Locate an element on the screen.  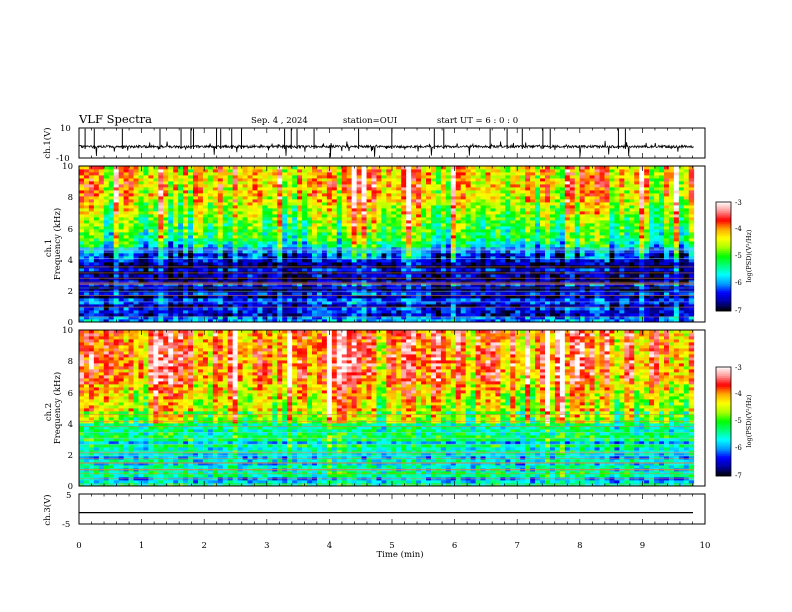
start-time-label: start UT = 6 : 0 : 0 is located at coordinates (477, 121).